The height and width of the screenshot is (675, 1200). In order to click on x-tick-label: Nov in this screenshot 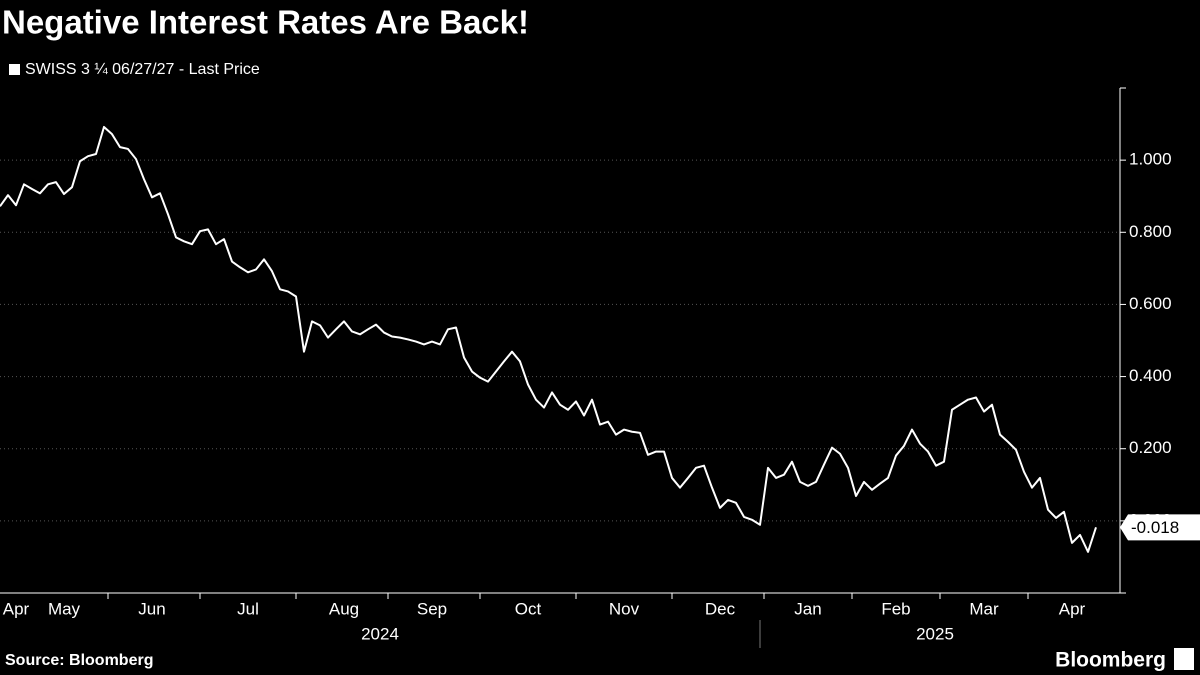, I will do `click(624, 608)`.